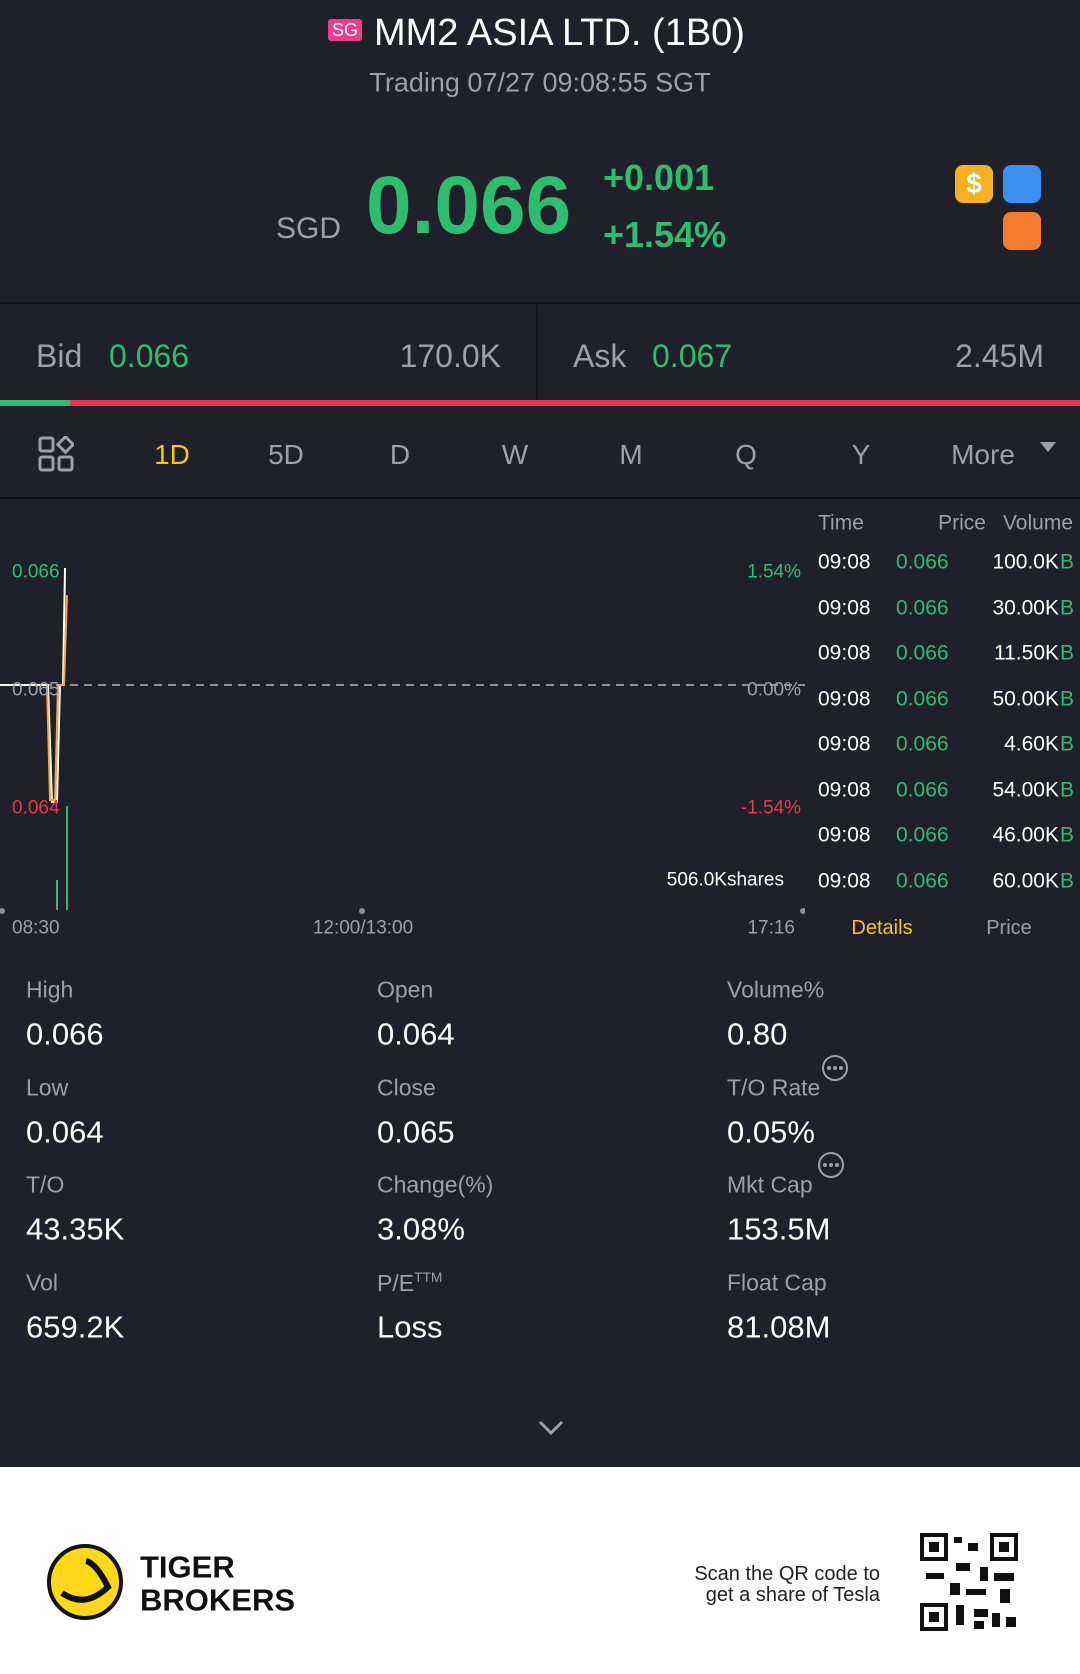 The image size is (1080, 1674). Describe the element at coordinates (861, 454) in the screenshot. I see `period-tab: Y` at that location.